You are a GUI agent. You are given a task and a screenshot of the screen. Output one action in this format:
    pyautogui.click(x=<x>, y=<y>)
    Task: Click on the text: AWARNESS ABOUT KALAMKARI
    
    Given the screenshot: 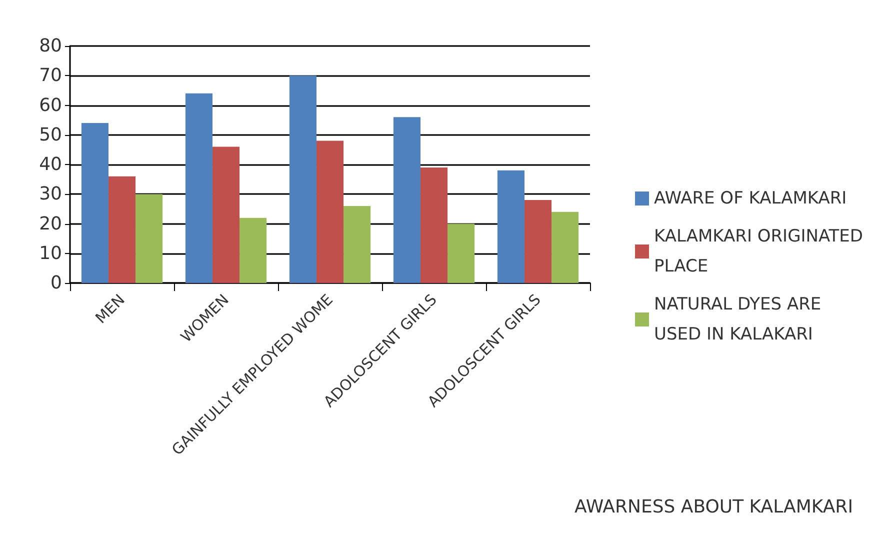 What is the action you would take?
    pyautogui.click(x=714, y=507)
    